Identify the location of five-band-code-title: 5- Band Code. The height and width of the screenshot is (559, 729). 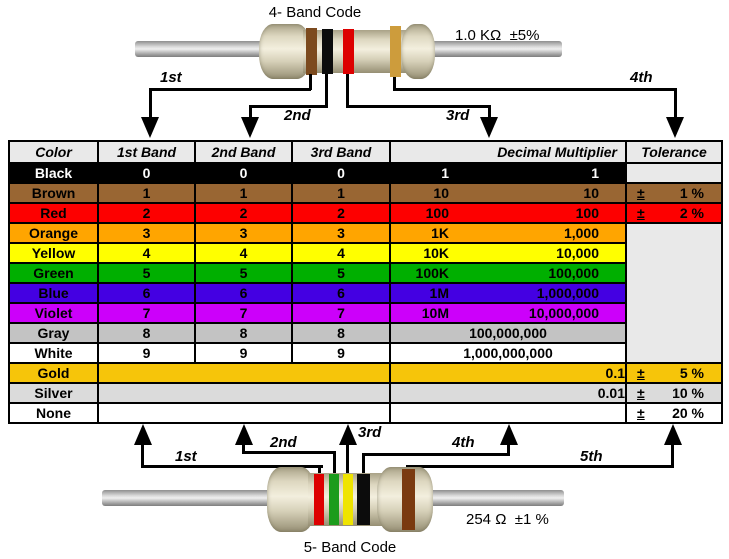
(350, 547).